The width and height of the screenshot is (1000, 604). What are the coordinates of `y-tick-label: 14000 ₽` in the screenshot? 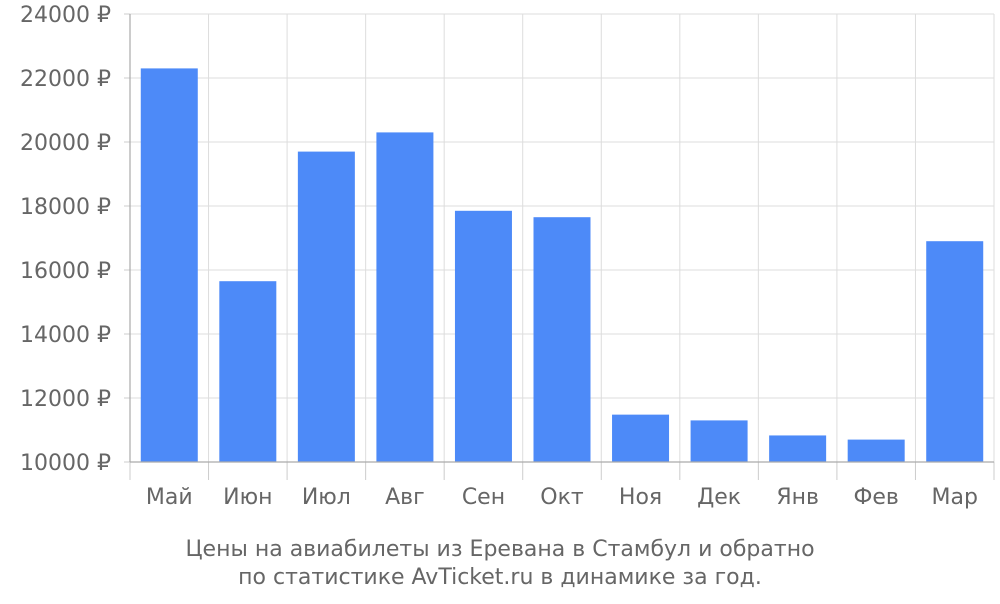 It's located at (65, 335).